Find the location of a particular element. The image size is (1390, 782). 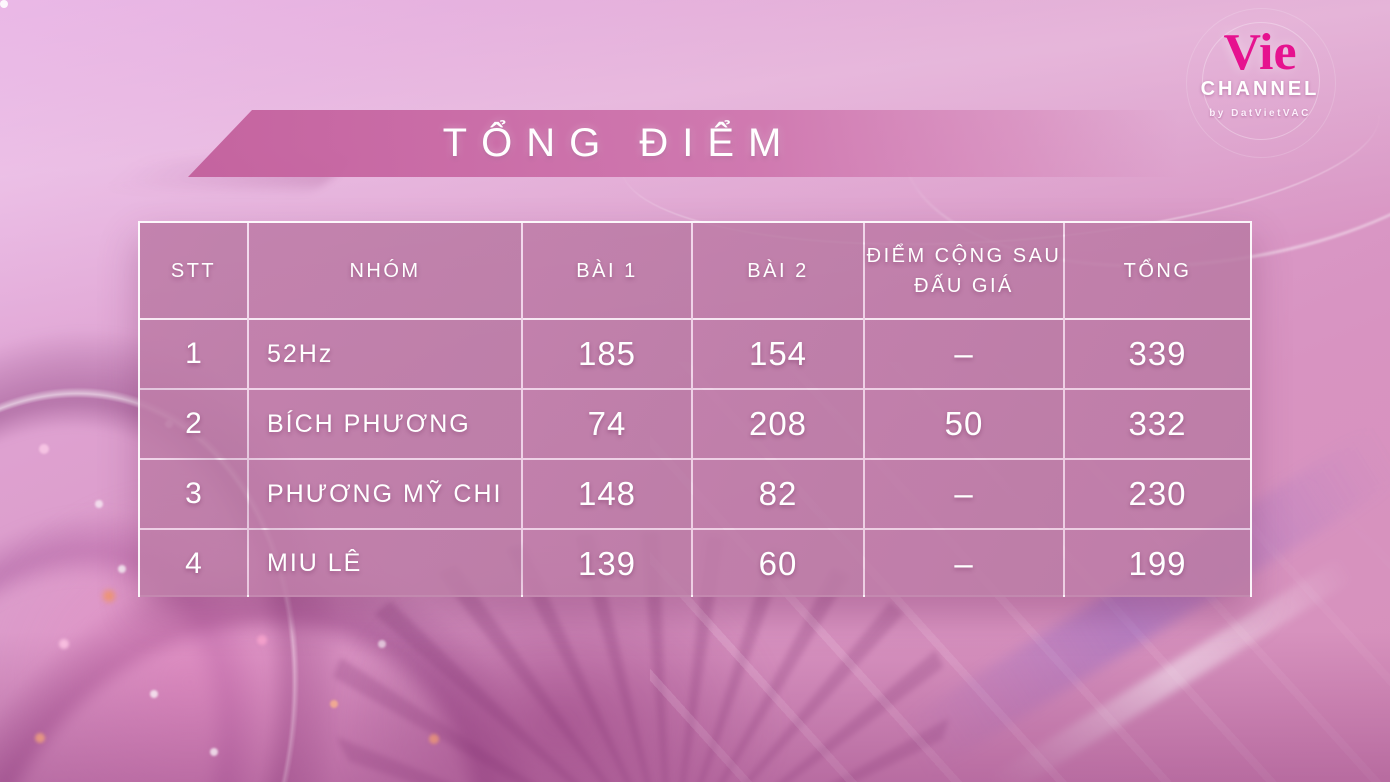

logo-ring-icon is located at coordinates (1261, 83).